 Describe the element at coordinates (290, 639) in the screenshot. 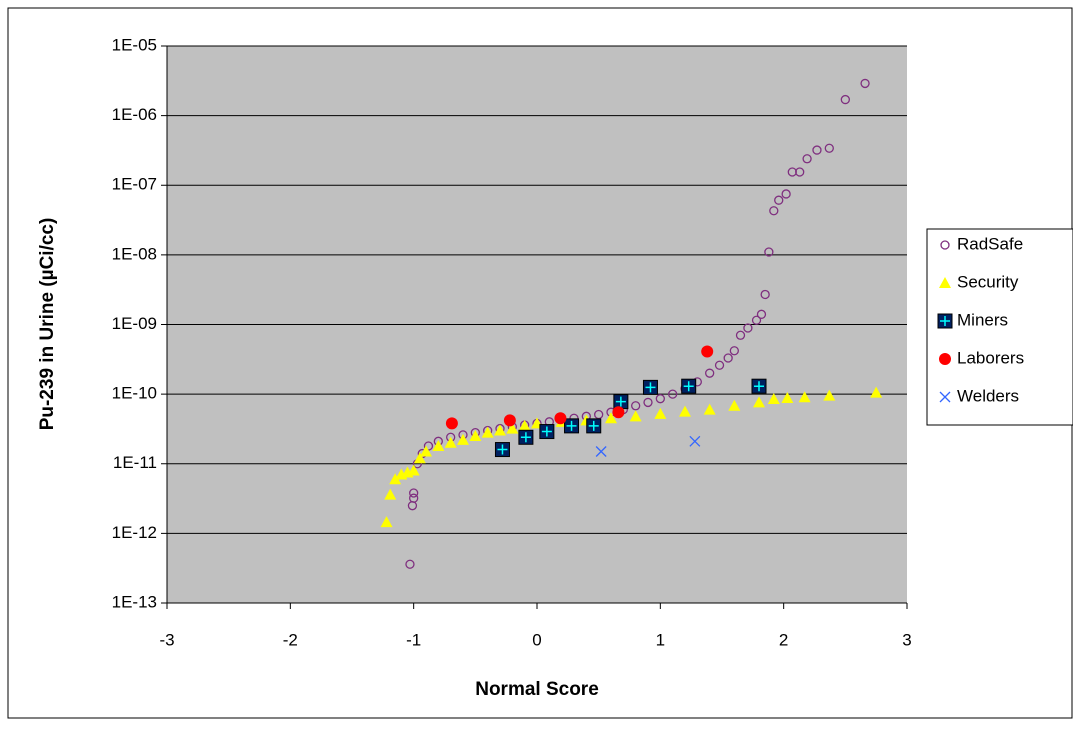

I see `x-tick-label: -2` at that location.